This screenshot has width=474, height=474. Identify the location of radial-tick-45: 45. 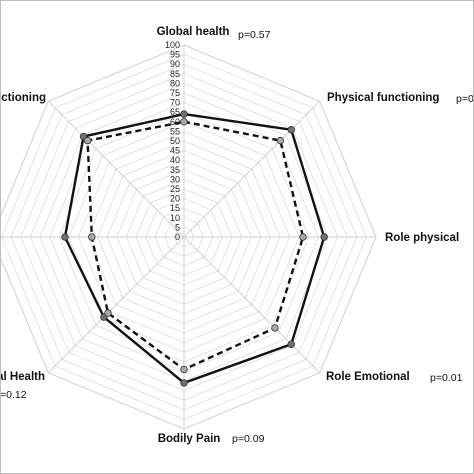
(175, 151).